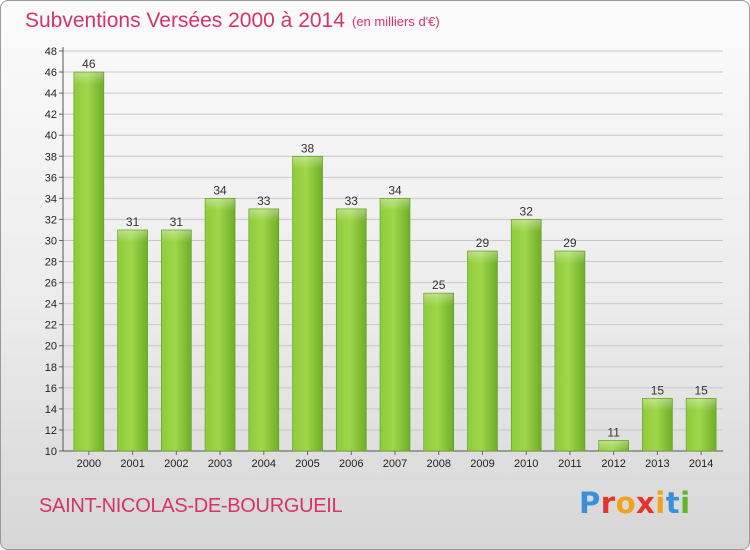 The image size is (750, 550). Describe the element at coordinates (439, 372) in the screenshot. I see `bar-2008` at that location.